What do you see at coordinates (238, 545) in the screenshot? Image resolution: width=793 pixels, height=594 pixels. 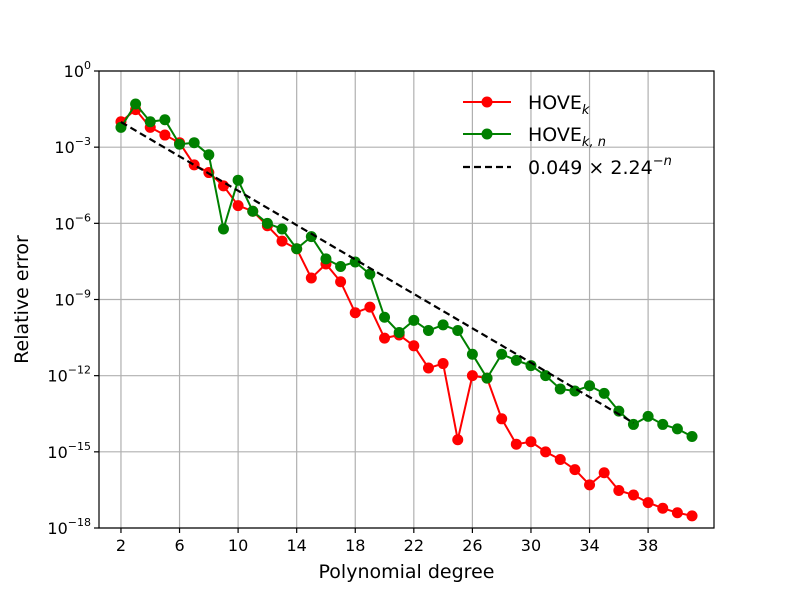 I see `x-tick-label: 10` at bounding box center [238, 545].